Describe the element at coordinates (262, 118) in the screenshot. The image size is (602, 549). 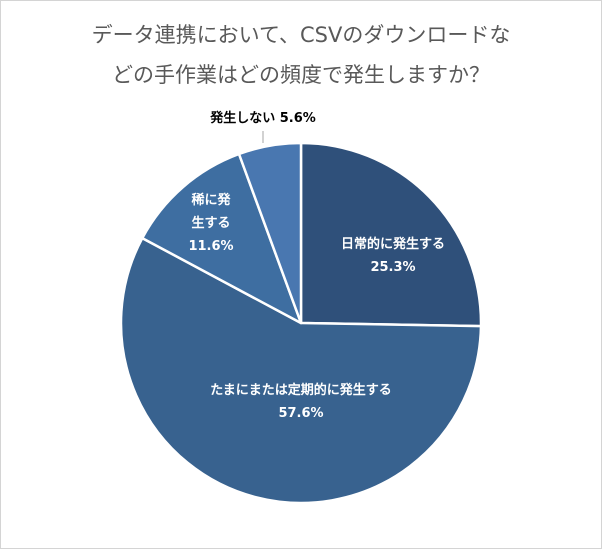
I see `slice-label-4: 発生しない 5.6%` at that location.